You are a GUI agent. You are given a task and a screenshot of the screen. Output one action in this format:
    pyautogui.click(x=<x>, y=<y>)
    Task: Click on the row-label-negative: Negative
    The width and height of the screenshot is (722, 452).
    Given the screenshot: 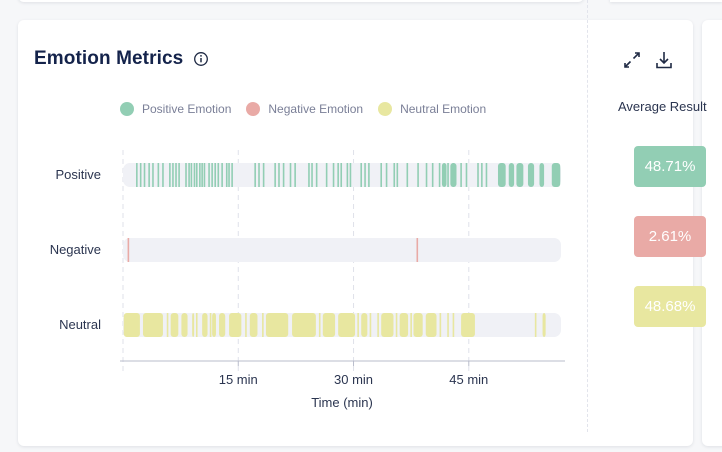 What is the action you would take?
    pyautogui.click(x=75, y=249)
    